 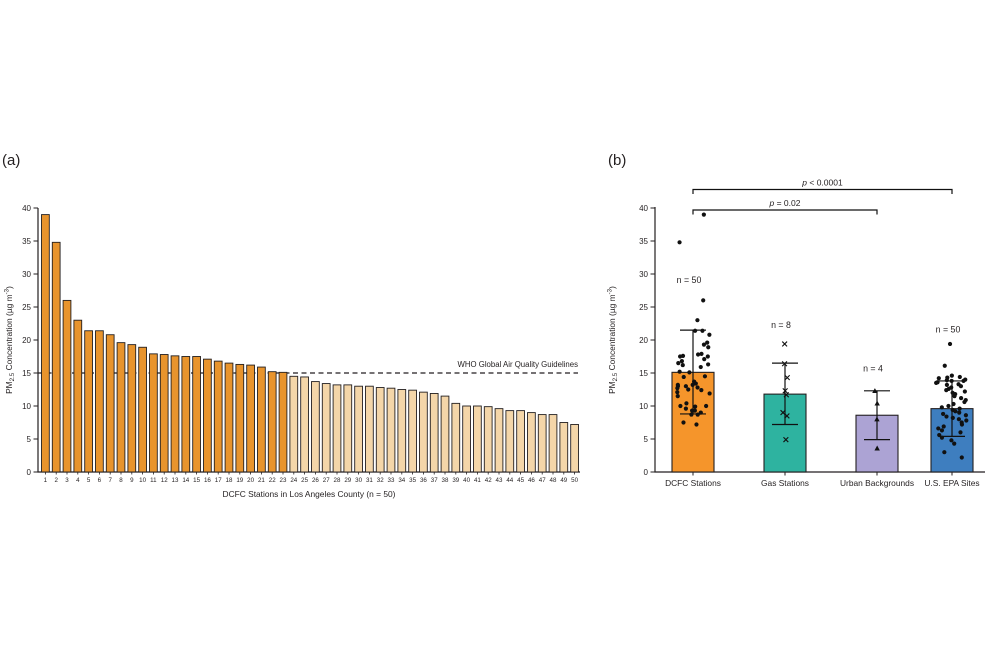 What do you see at coordinates (218, 480) in the screenshot?
I see `svg-text: 17` at bounding box center [218, 480].